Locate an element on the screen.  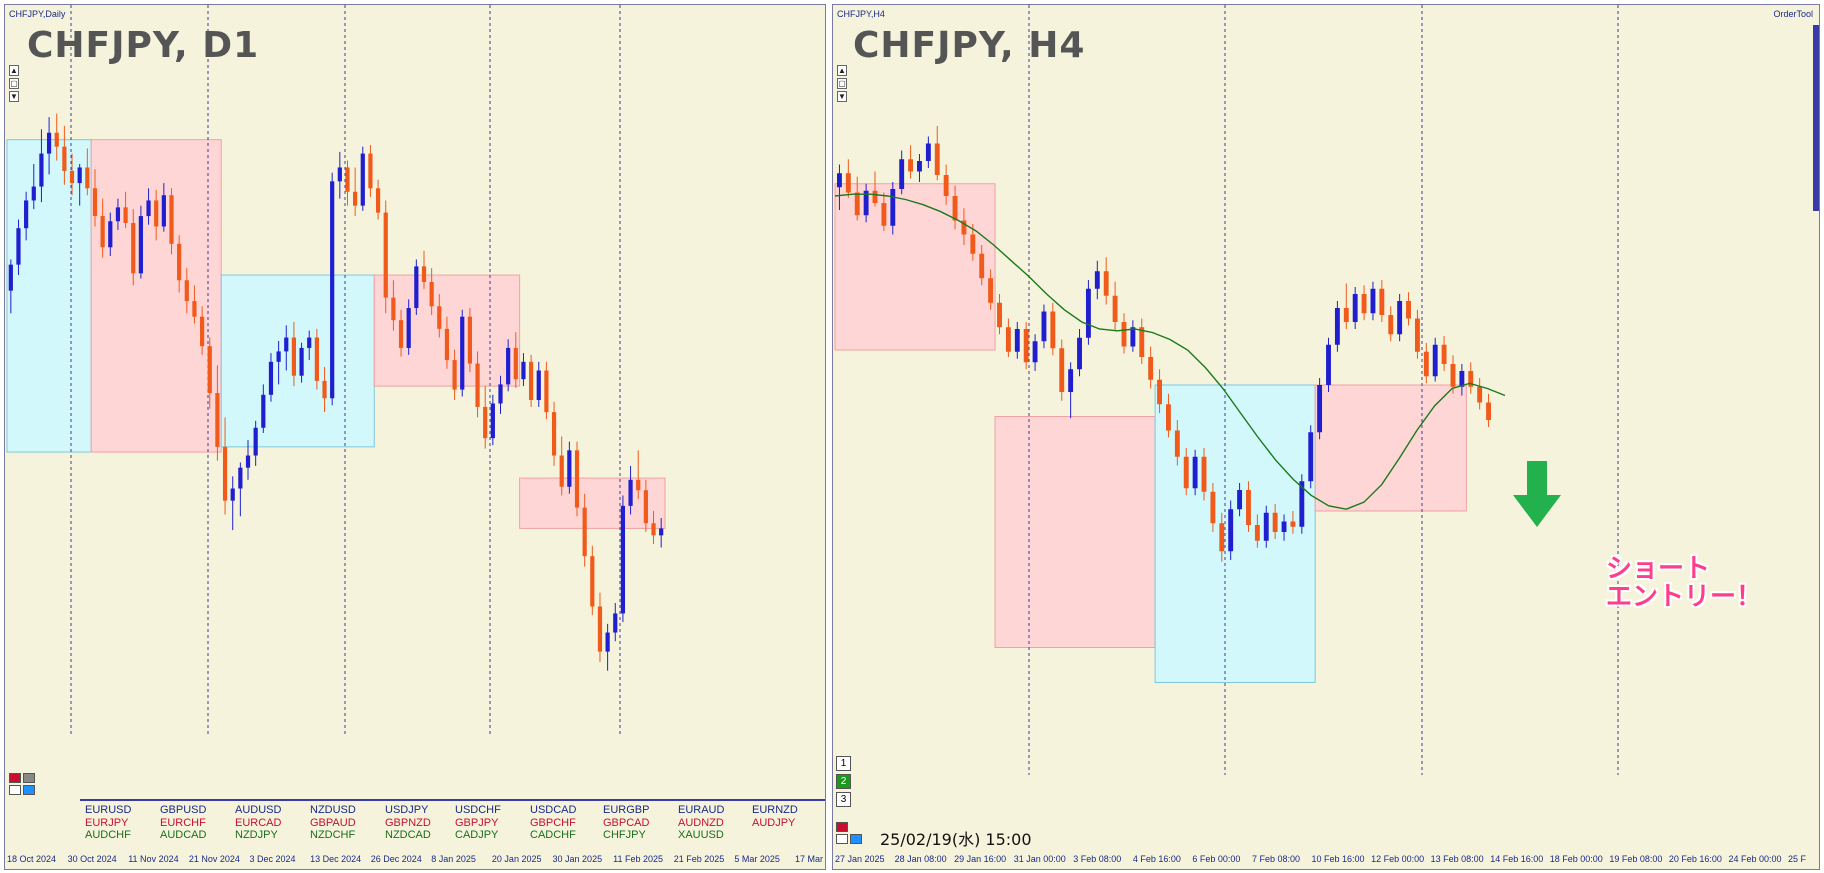
pair-link: EURAUD is located at coordinates (701, 810).